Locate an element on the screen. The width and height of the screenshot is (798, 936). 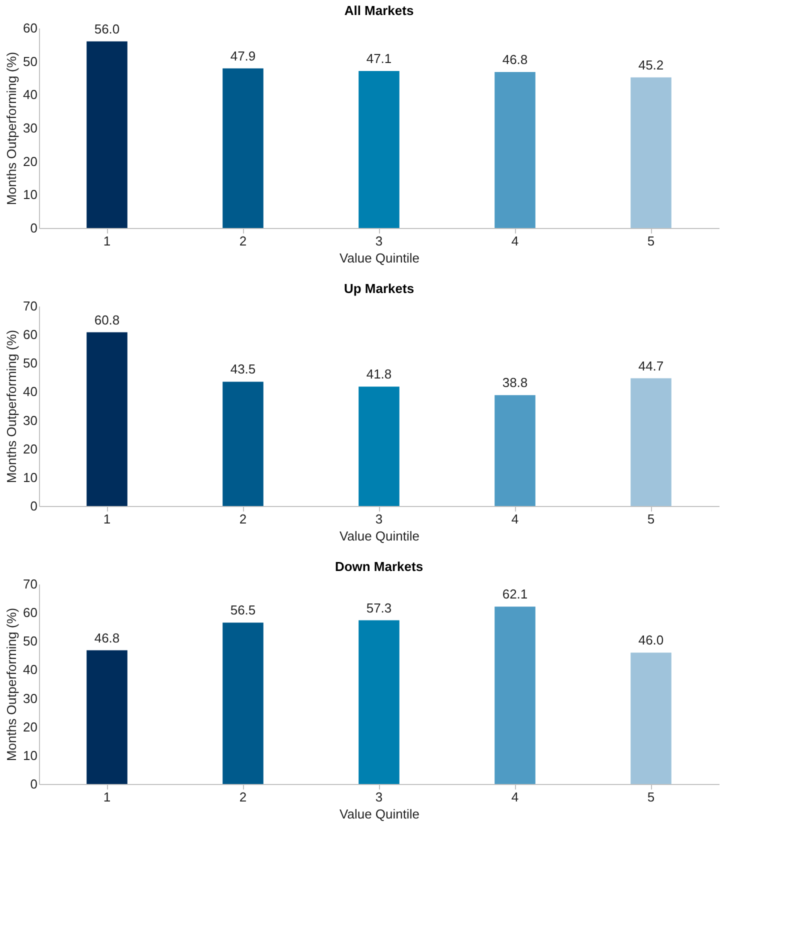
data-label: 38.8 is located at coordinates (515, 382).